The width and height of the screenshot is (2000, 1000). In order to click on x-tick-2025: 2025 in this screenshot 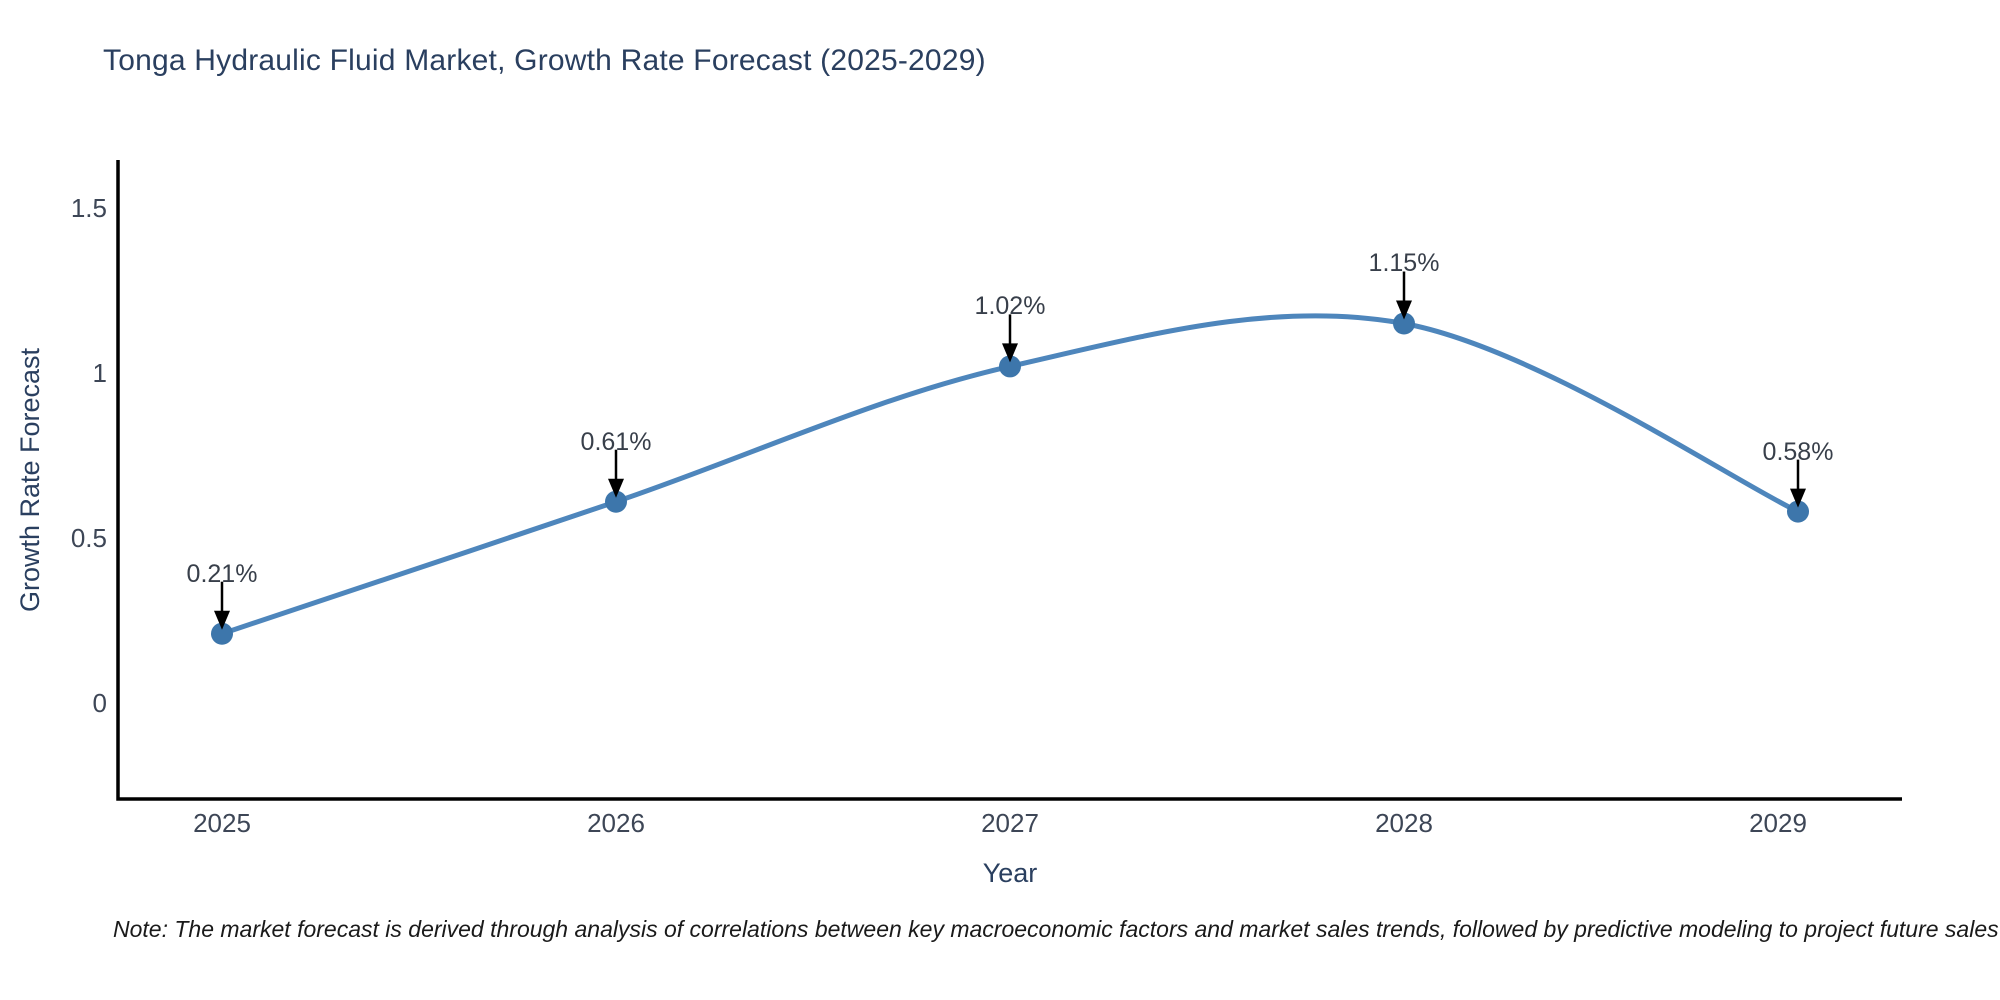, I will do `click(222, 823)`.